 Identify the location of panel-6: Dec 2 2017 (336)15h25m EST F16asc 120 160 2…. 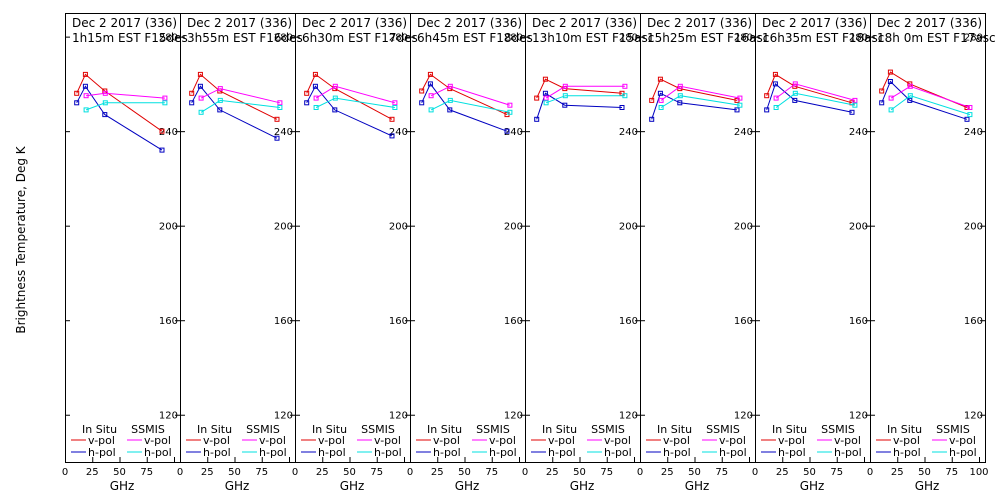
(703, 253).